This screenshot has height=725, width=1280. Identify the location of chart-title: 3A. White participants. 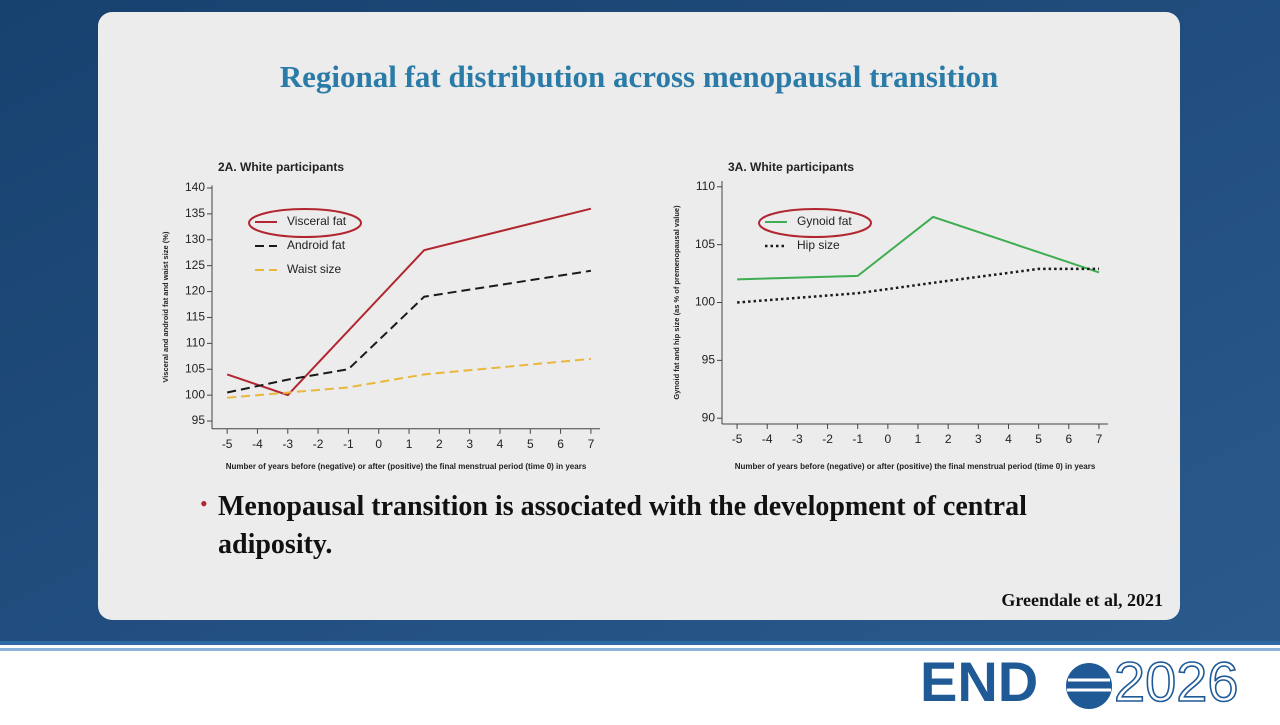
(791, 167).